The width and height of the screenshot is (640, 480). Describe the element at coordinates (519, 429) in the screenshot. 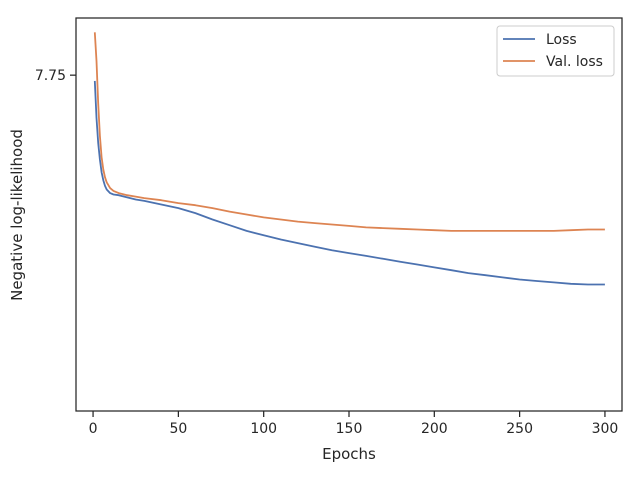

I see `x-tick-label: 250` at that location.